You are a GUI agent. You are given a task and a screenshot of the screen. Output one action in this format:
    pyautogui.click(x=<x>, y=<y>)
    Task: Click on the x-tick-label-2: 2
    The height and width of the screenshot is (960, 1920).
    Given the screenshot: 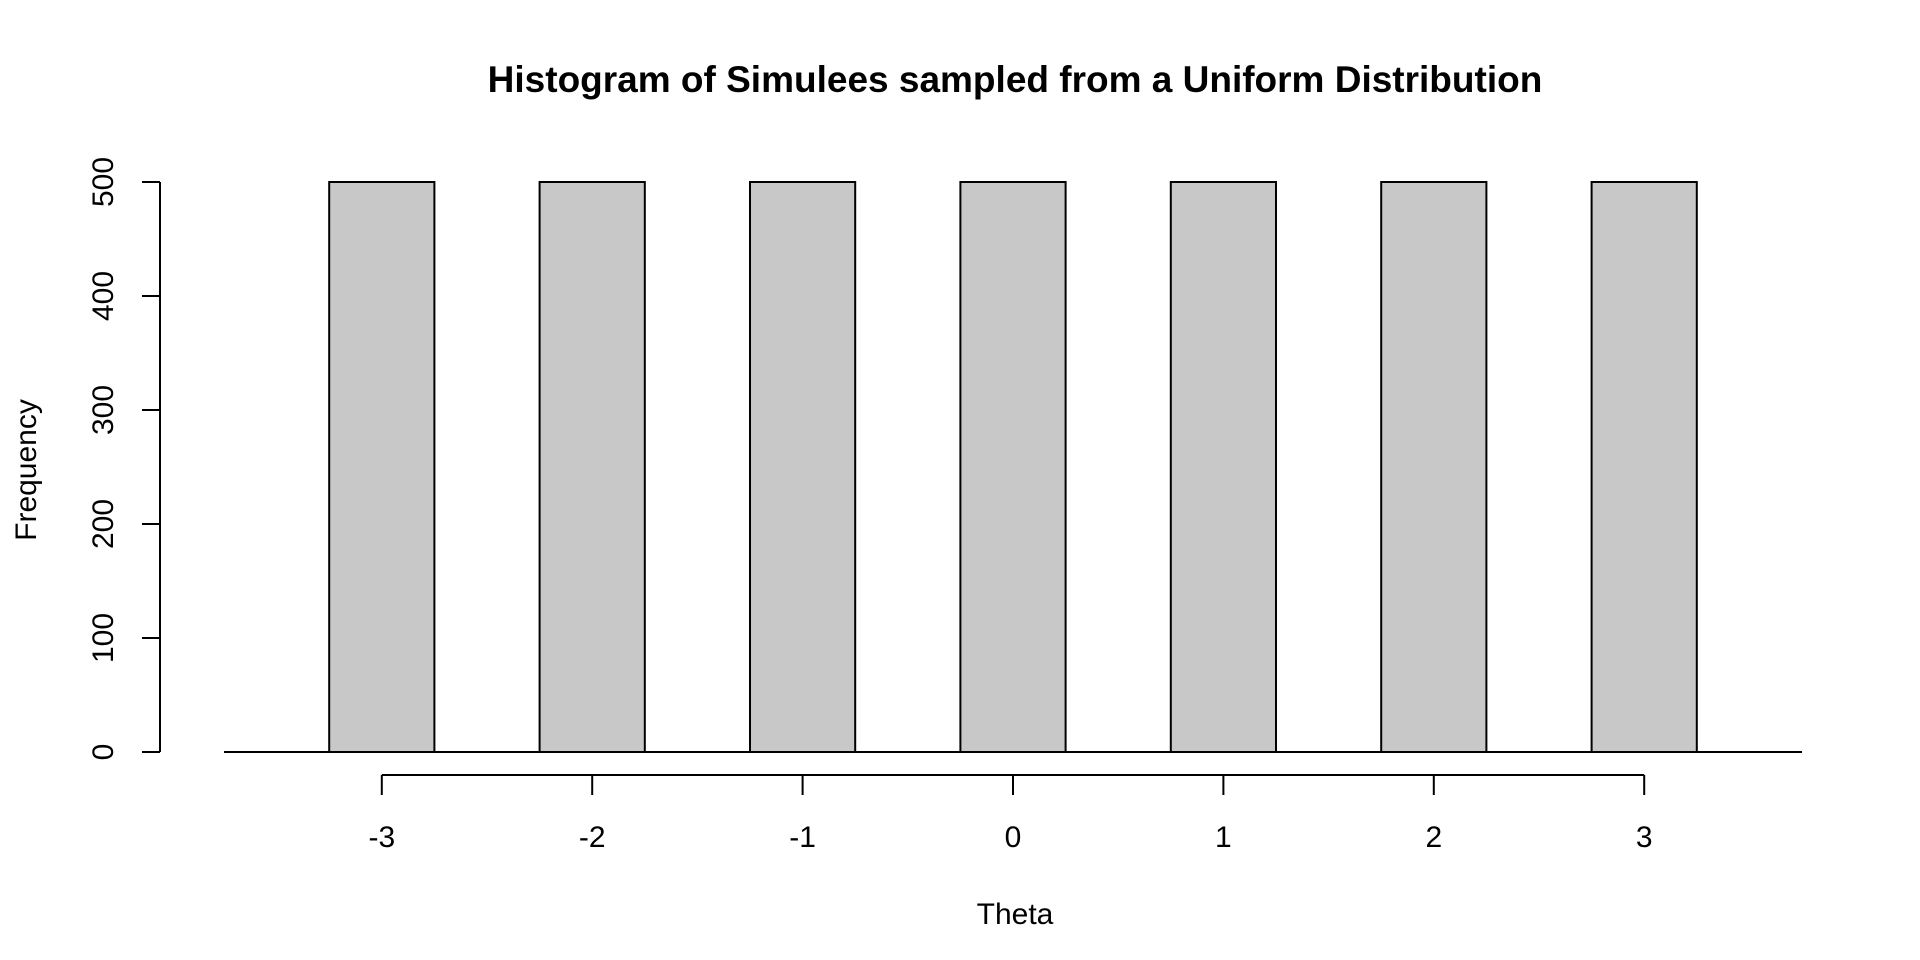 What is the action you would take?
    pyautogui.click(x=1433, y=837)
    